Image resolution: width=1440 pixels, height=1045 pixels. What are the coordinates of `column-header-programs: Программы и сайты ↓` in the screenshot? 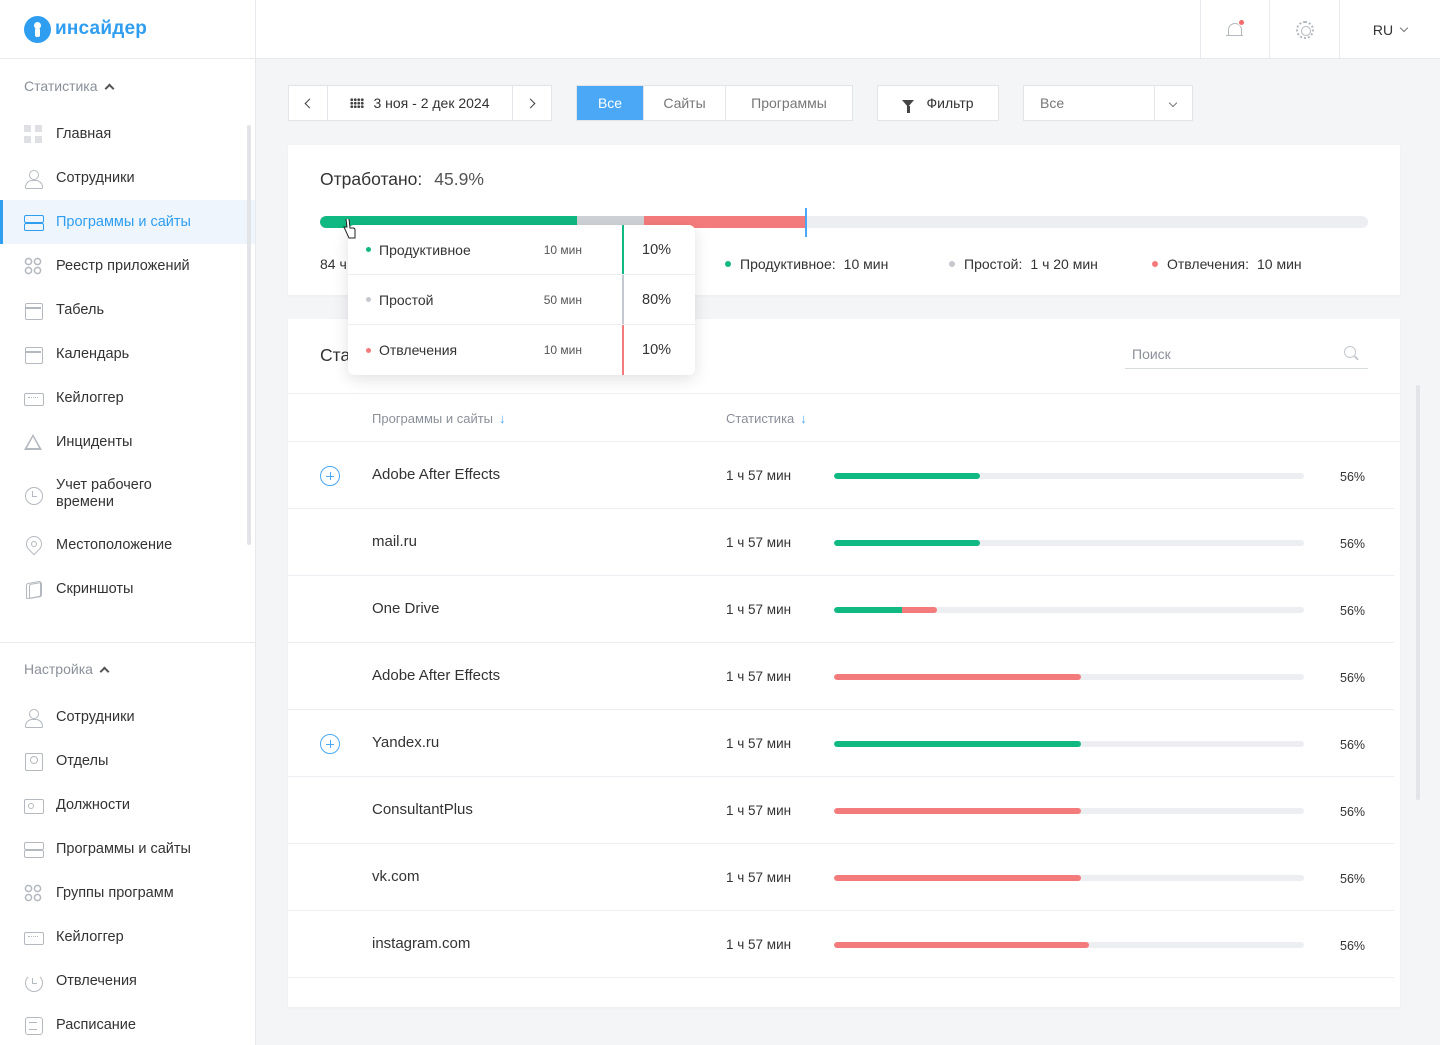 It's located at (439, 418).